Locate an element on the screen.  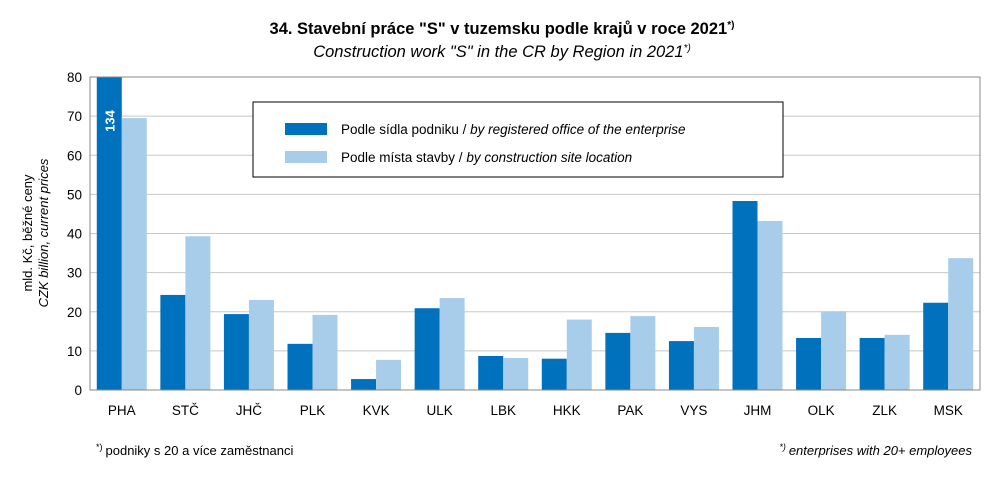
y-axis-label: mld. Kč, běžné ceny is located at coordinates (27, 233).